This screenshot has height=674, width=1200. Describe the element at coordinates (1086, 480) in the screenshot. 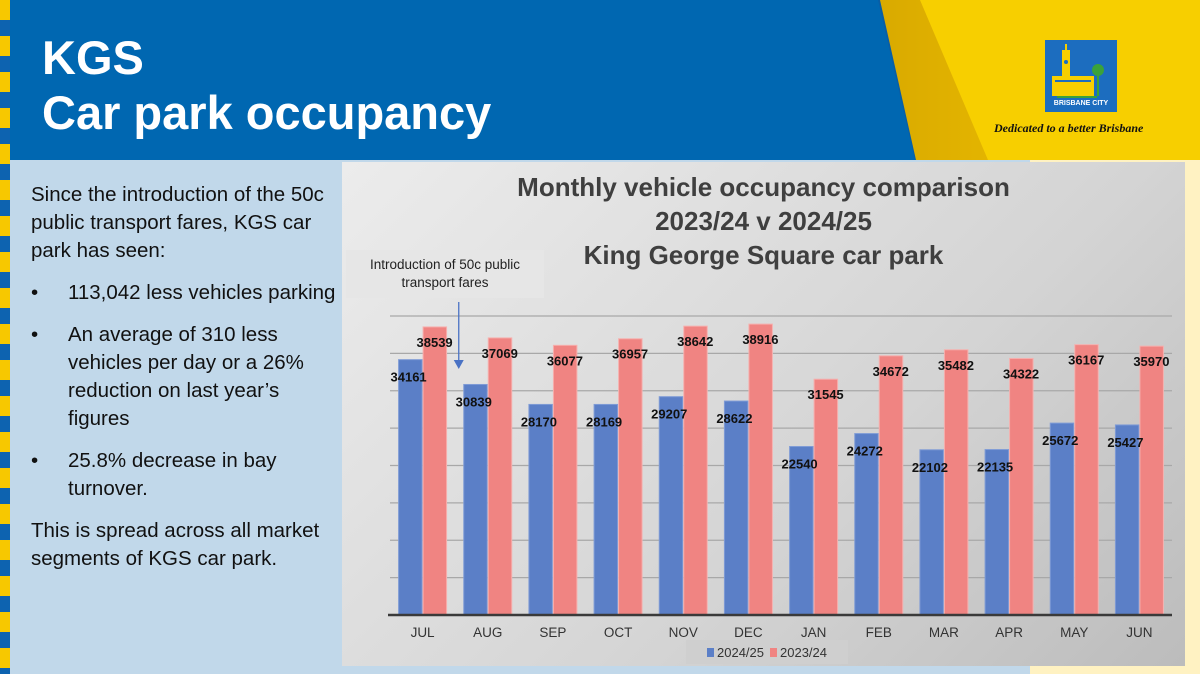

I see `bar-2023-24-may` at that location.